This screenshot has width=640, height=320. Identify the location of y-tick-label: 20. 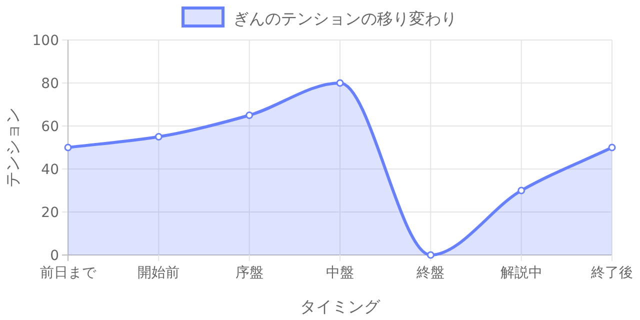
(50, 213).